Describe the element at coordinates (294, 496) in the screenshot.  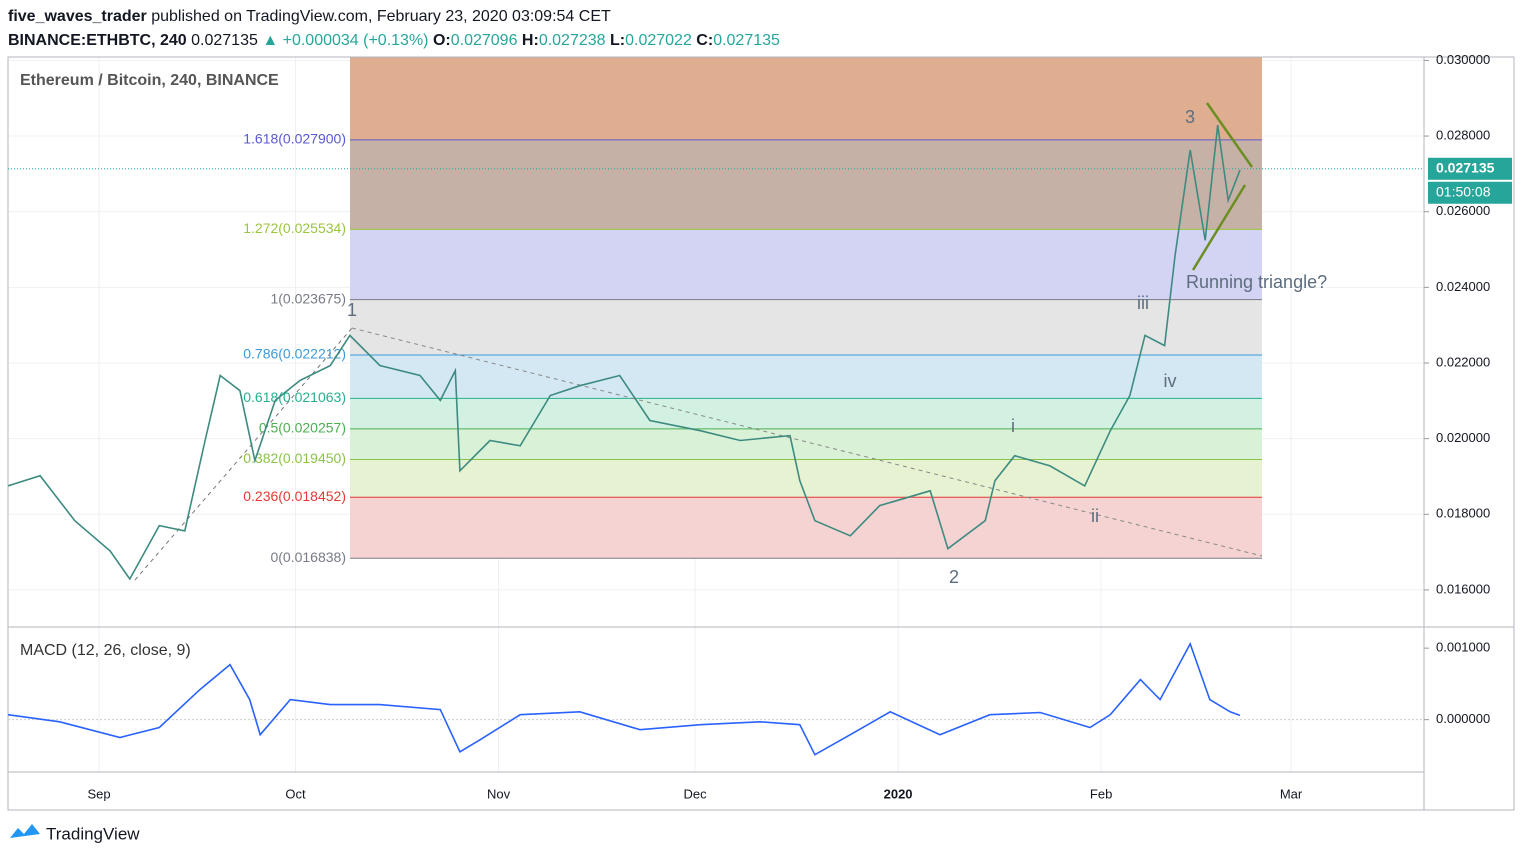
I see `fib-label: 0.236(0.018452)` at that location.